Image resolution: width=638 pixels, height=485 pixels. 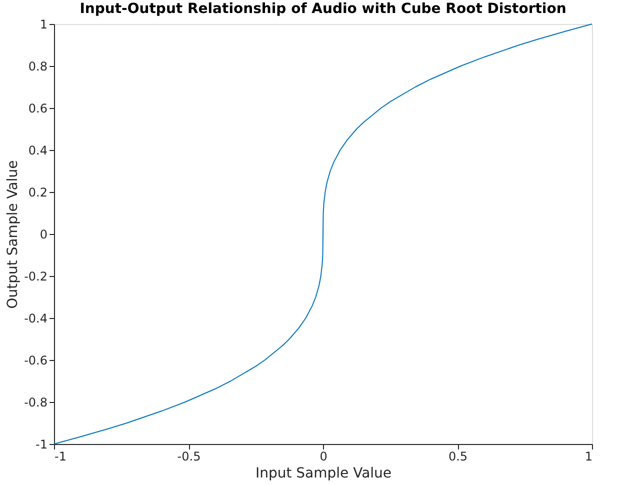 I want to click on y-tick-label: -1, so click(x=42, y=445).